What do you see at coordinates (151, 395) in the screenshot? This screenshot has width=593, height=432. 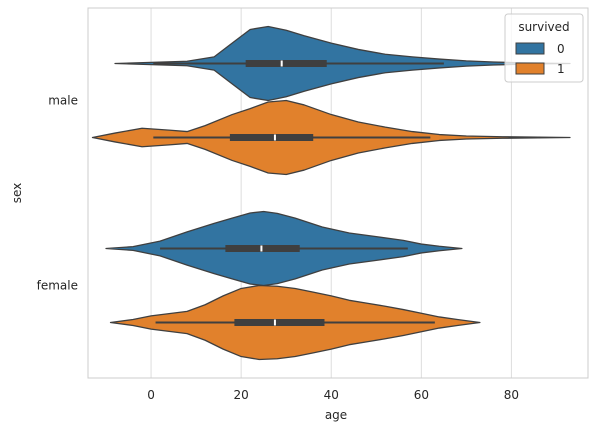 I see `x-tick-label: 0` at bounding box center [151, 395].